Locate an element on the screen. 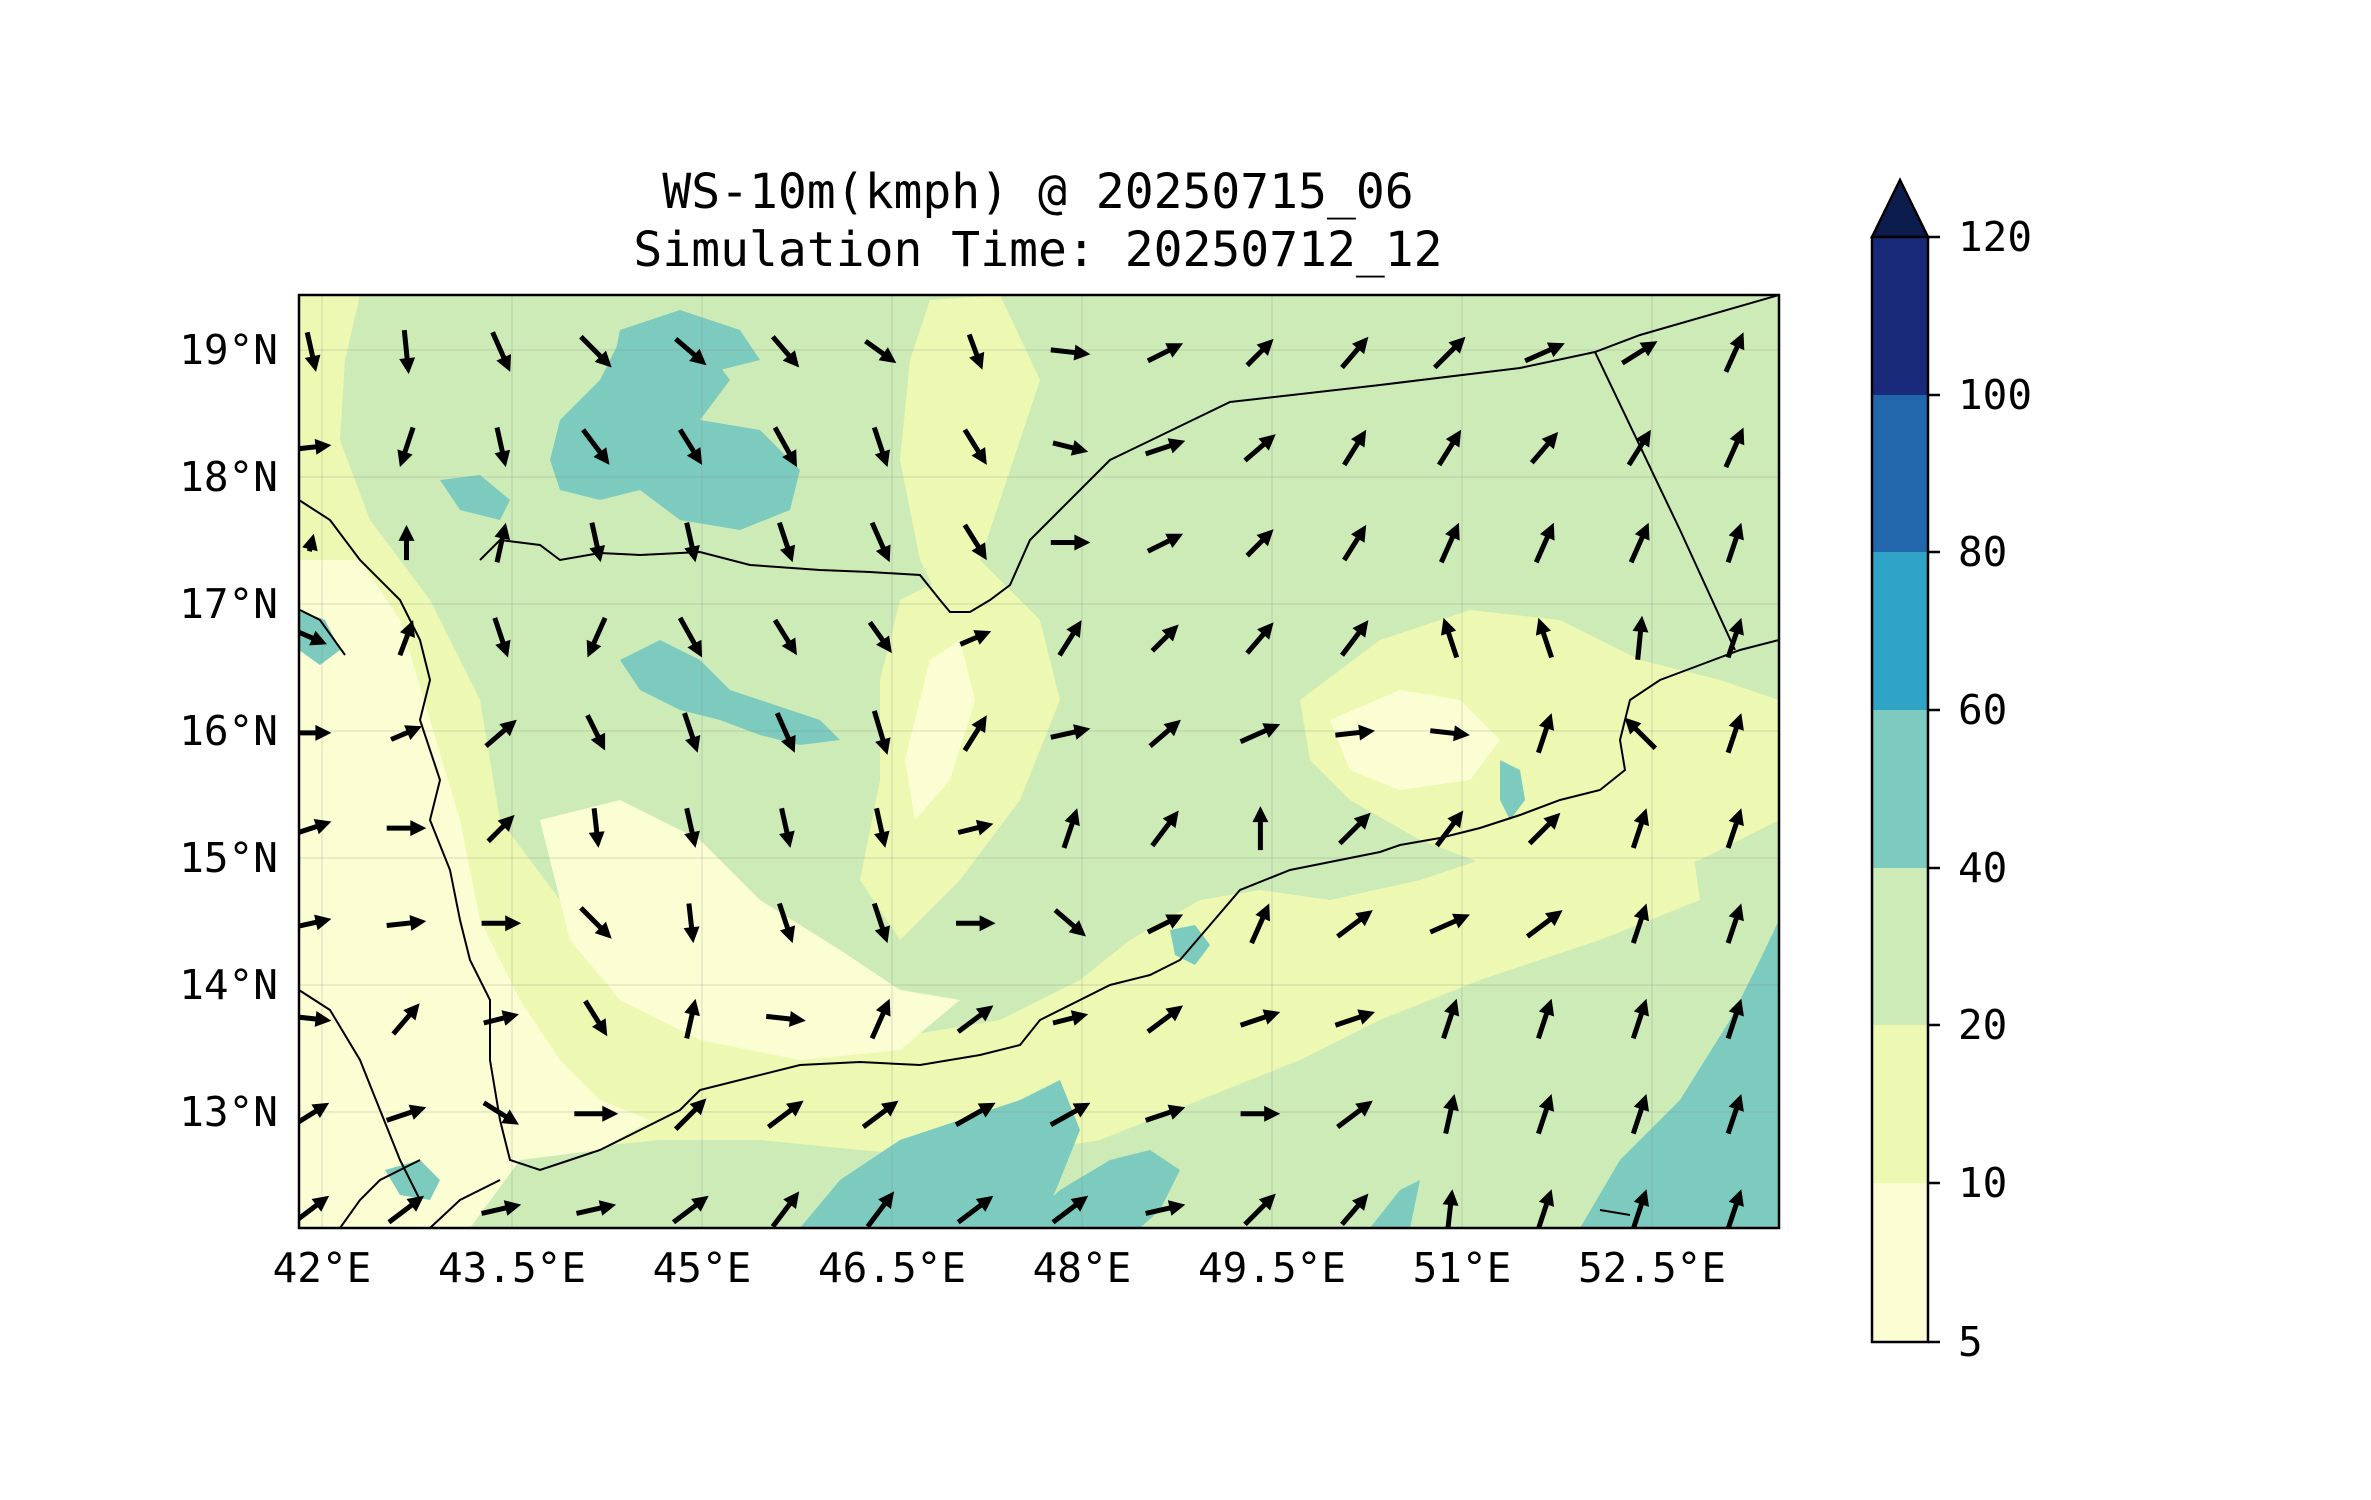 This screenshot has height=1500, width=2371. strong-zone-mid-plume is located at coordinates (730, 692).